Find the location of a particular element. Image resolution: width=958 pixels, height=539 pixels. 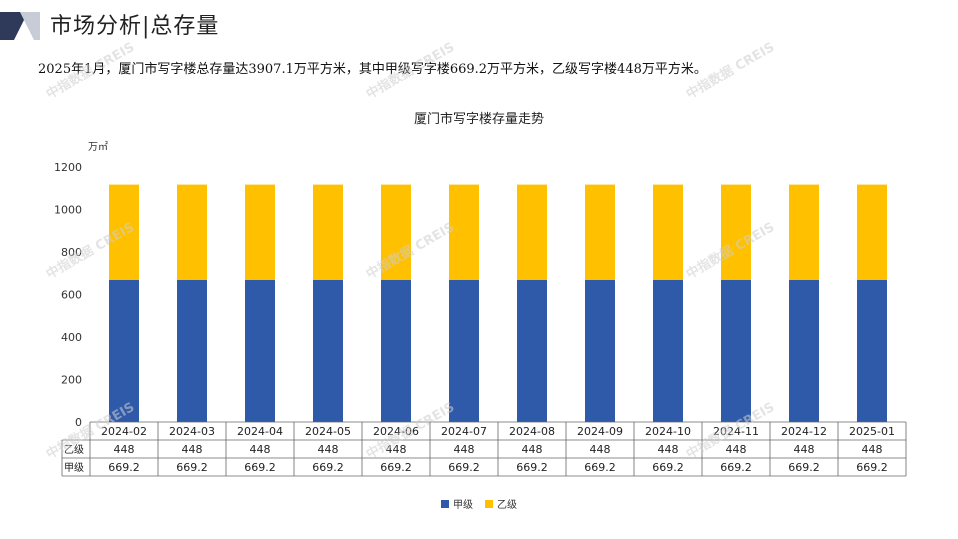

legend-swatch-grade-b is located at coordinates (489, 503).